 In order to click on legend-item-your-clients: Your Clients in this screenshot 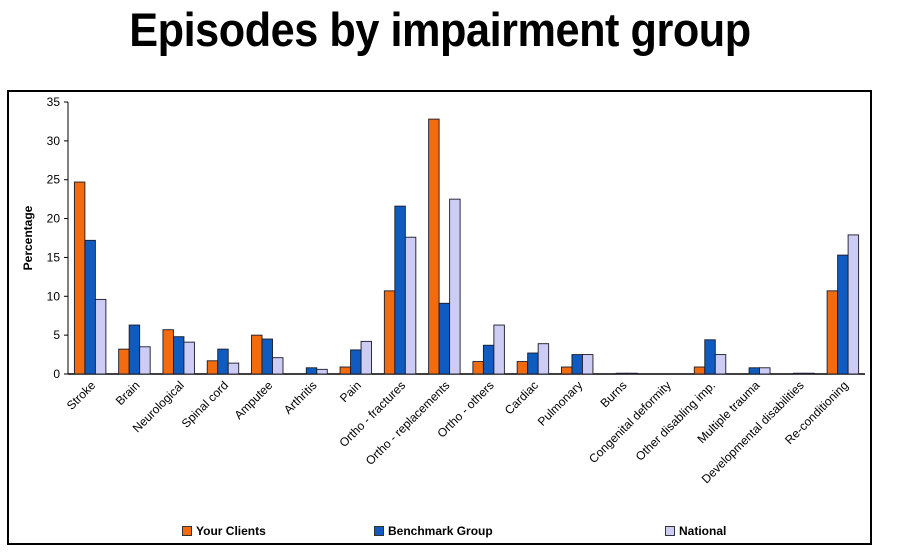, I will do `click(224, 531)`.